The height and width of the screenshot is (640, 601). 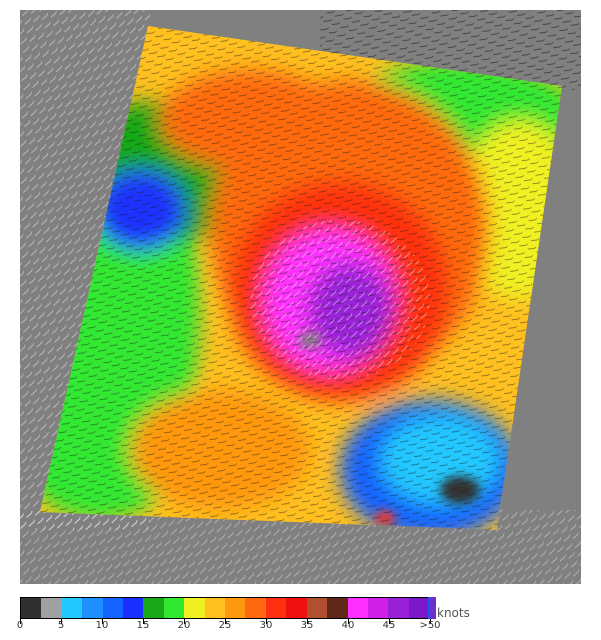 What do you see at coordinates (102, 625) in the screenshot?
I see `legend-tick-label: 10` at bounding box center [102, 625].